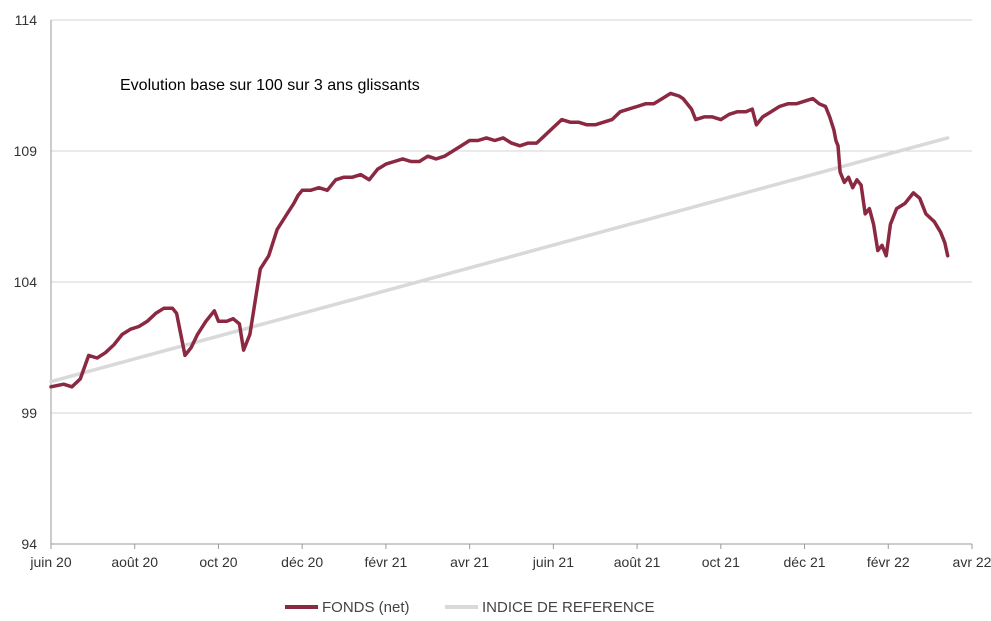  What do you see at coordinates (888, 562) in the screenshot?
I see `x-tick-label: févr 22` at bounding box center [888, 562].